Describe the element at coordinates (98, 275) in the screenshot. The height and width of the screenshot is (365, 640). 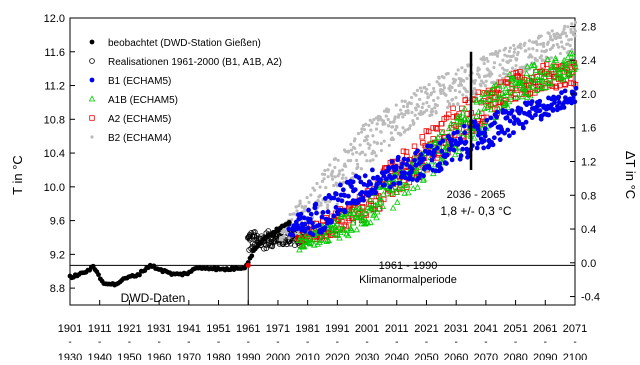
I see `observed-point` at that location.